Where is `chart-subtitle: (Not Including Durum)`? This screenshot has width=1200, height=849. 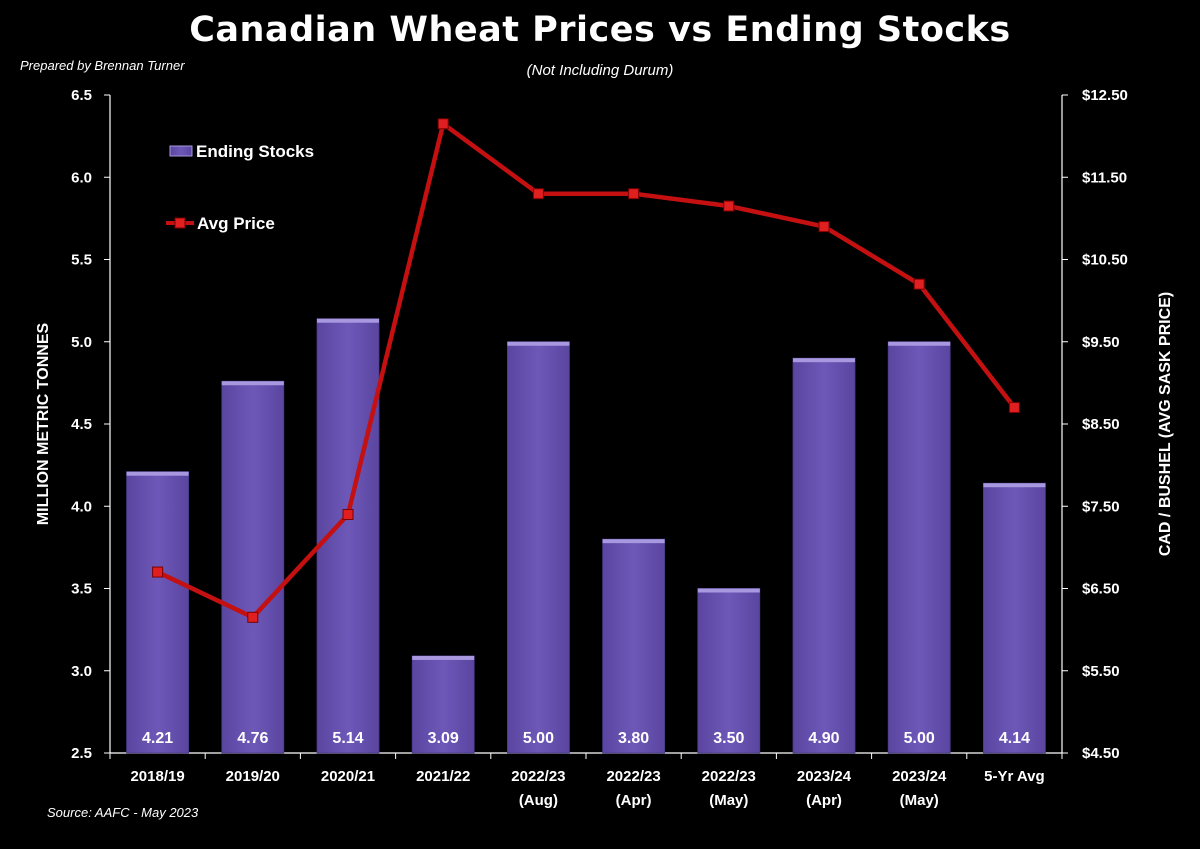
chart-subtitle: (Not Including Durum) is located at coordinates (600, 70).